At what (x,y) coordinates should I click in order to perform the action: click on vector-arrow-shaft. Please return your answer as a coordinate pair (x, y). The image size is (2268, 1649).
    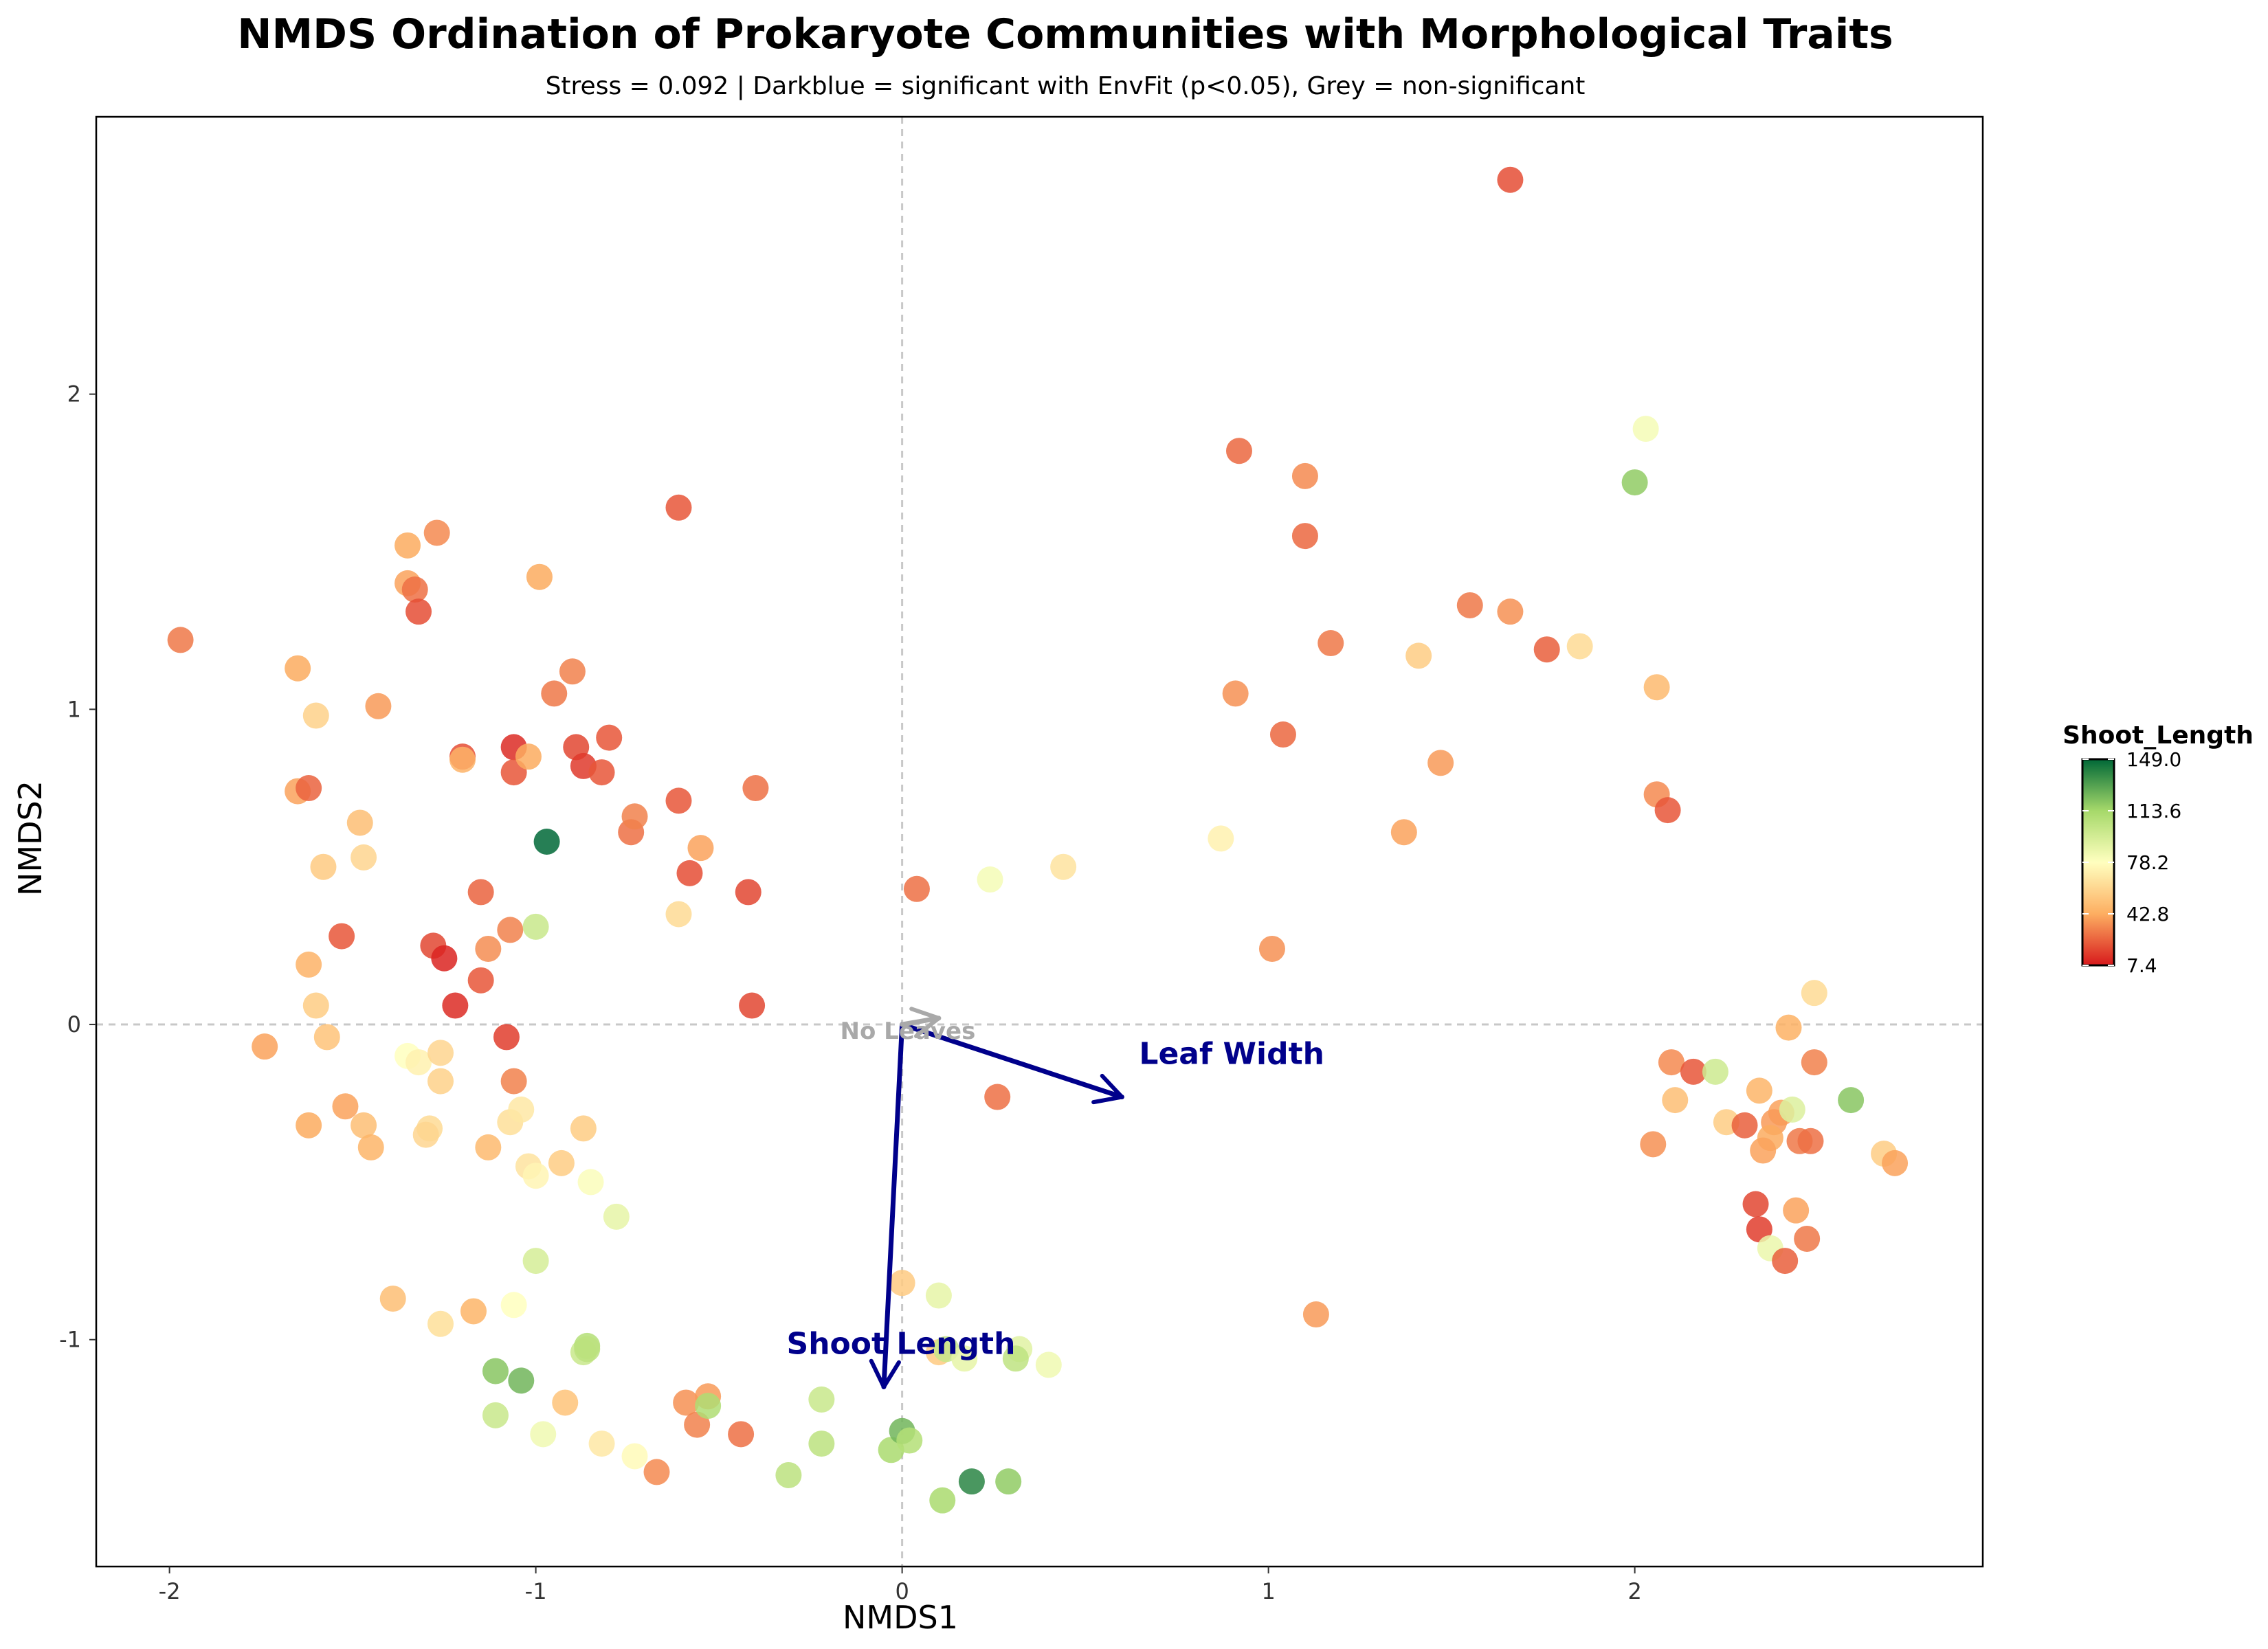
    Looking at the image, I should click on (893, 1206).